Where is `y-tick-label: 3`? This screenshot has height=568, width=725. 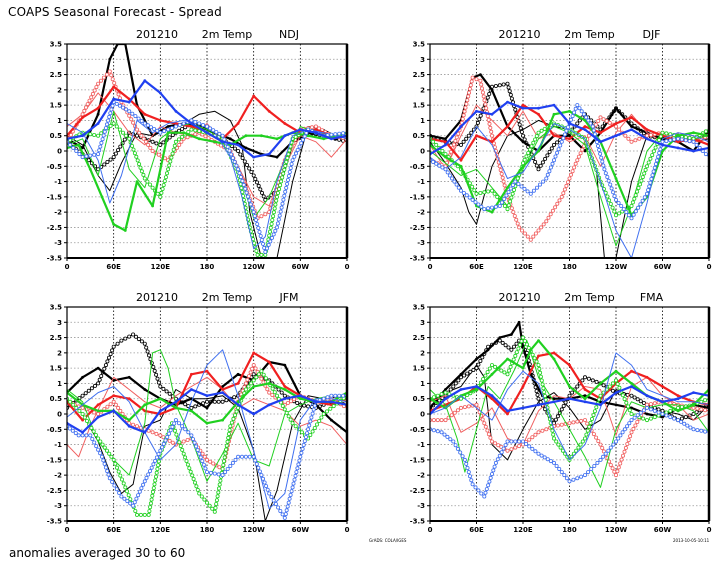
y-tick-label: 3 is located at coordinates (59, 60).